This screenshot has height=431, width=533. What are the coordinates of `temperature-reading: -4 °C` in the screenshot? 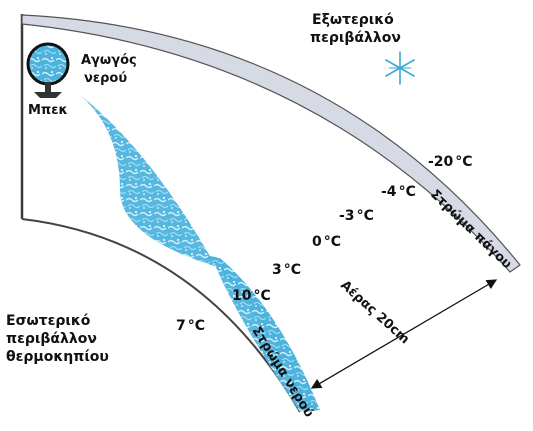 It's located at (398, 192).